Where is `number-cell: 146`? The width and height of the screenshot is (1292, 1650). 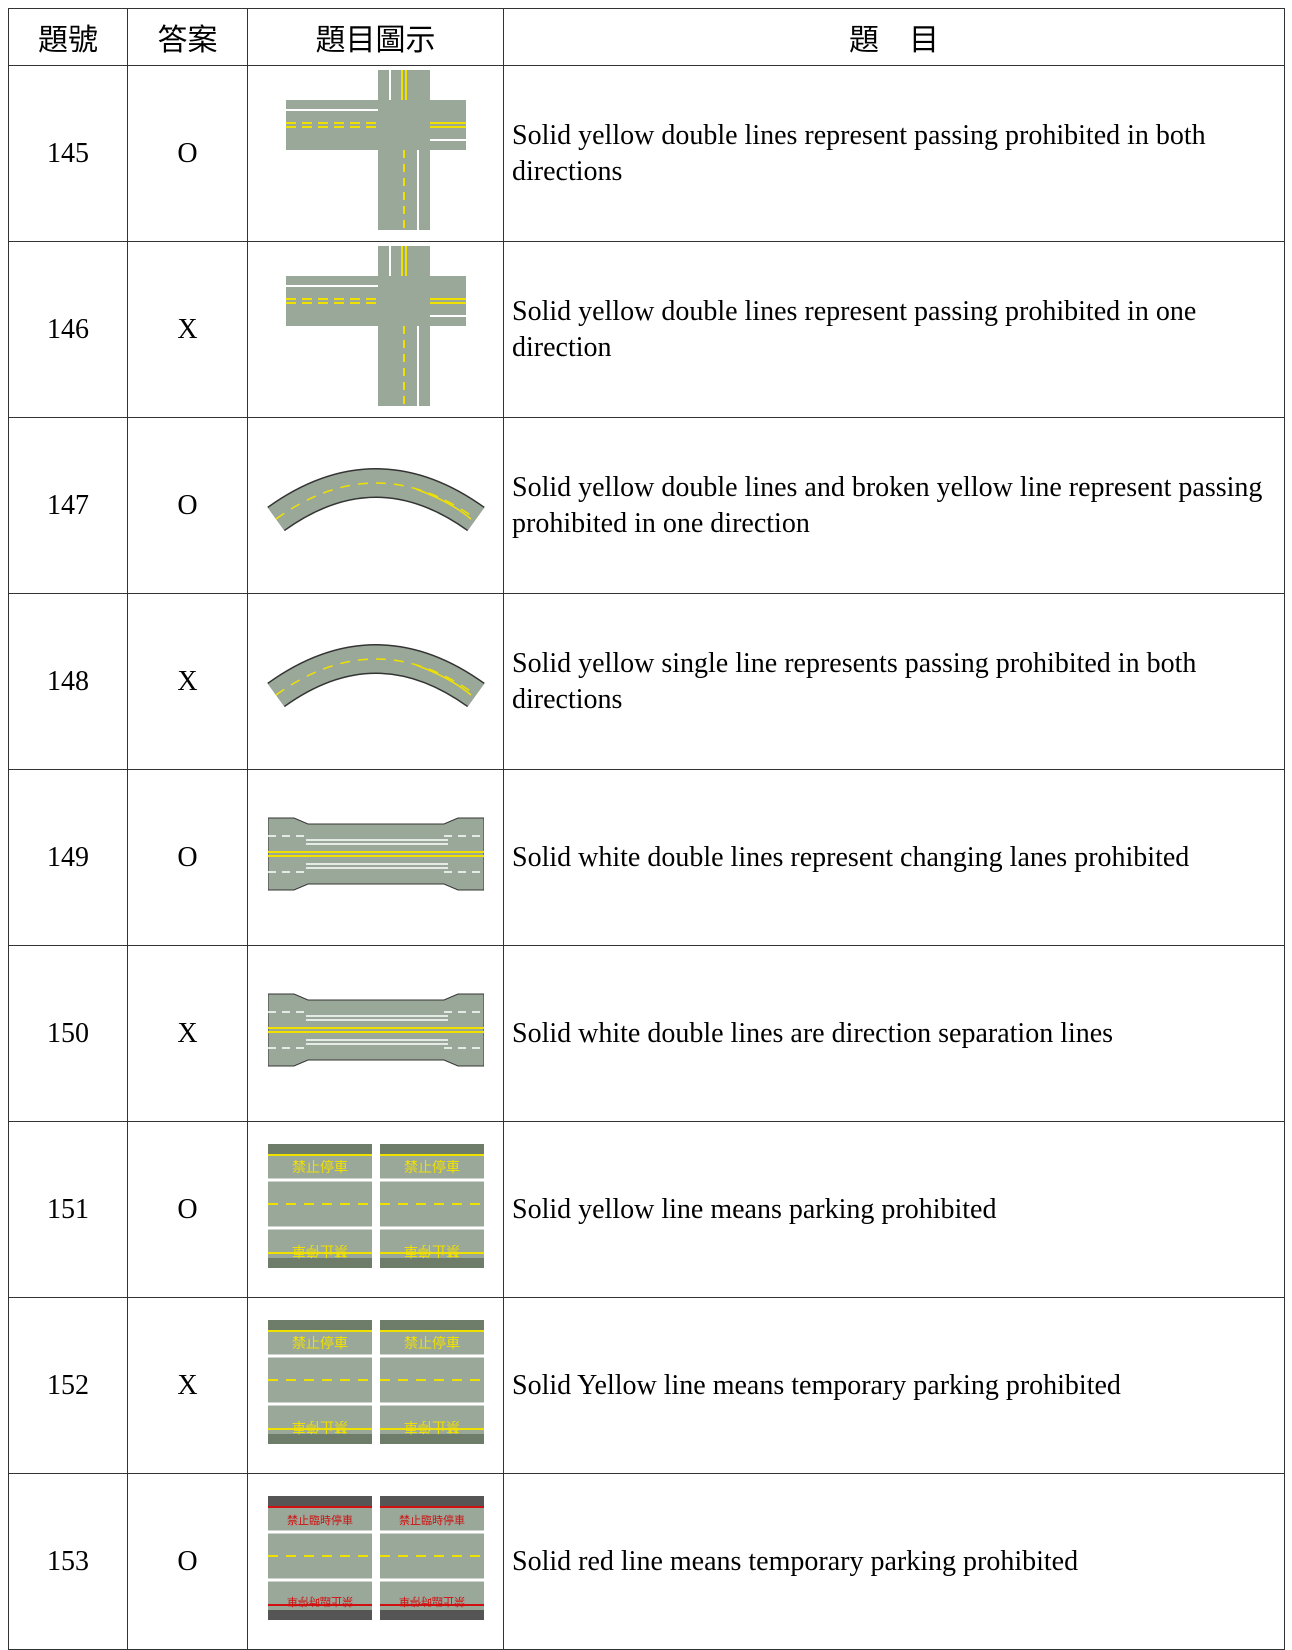
number-cell: 146 is located at coordinates (68, 329).